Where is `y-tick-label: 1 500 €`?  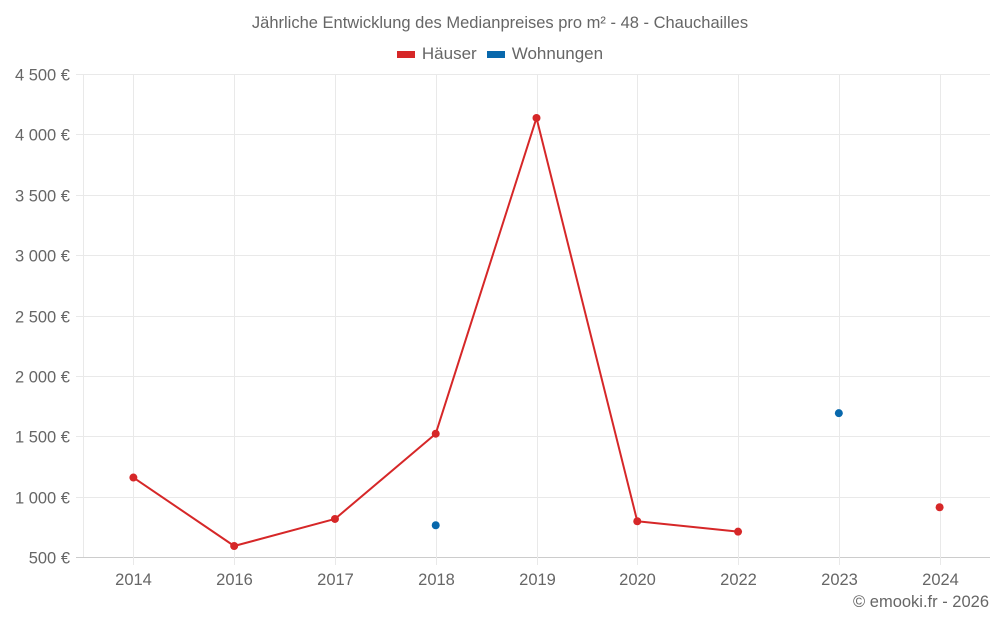
y-tick-label: 1 500 € is located at coordinates (42, 438).